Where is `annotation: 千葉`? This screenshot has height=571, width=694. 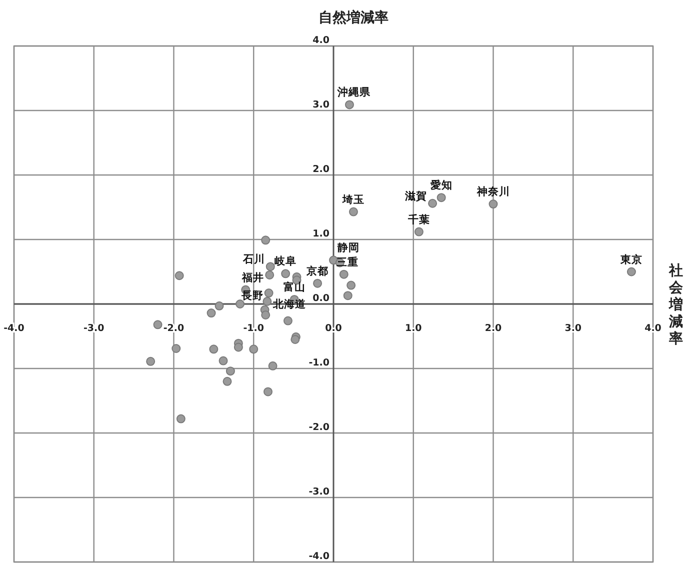 annotation: 千葉 is located at coordinates (418, 219).